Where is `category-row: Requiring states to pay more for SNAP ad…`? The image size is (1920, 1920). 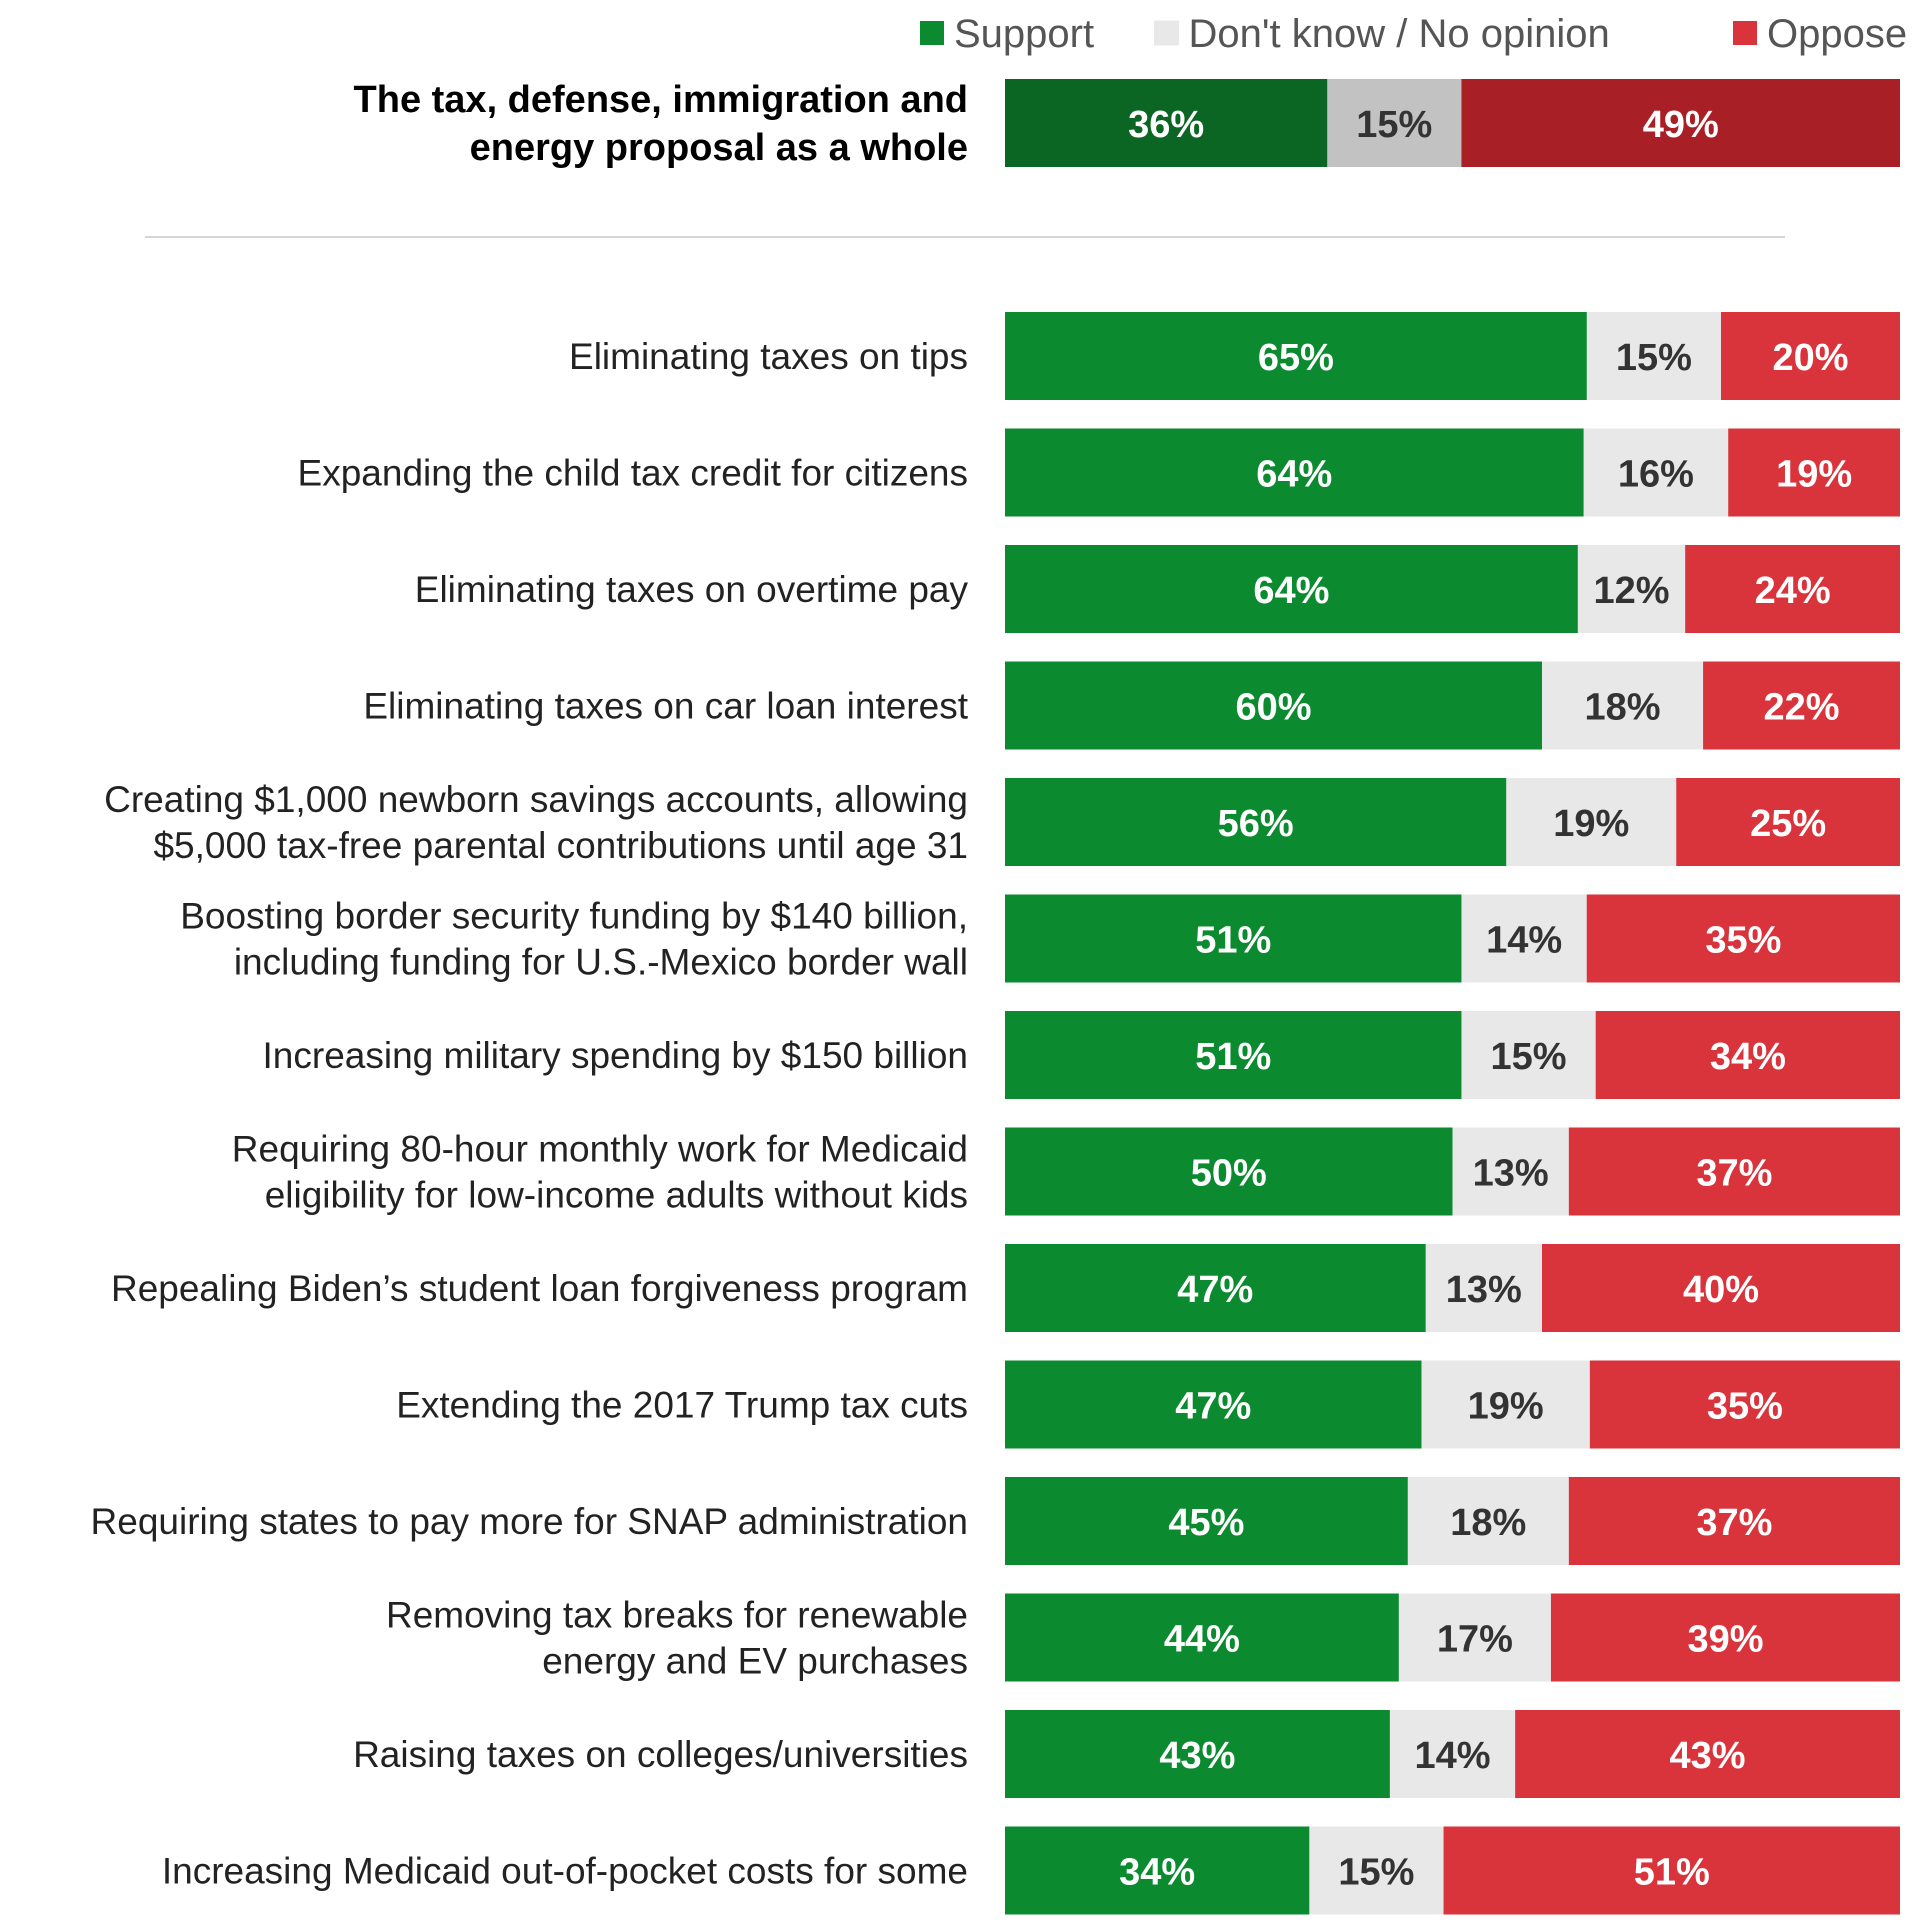 category-row: Requiring states to pay more for SNAP ad… is located at coordinates (995, 1521).